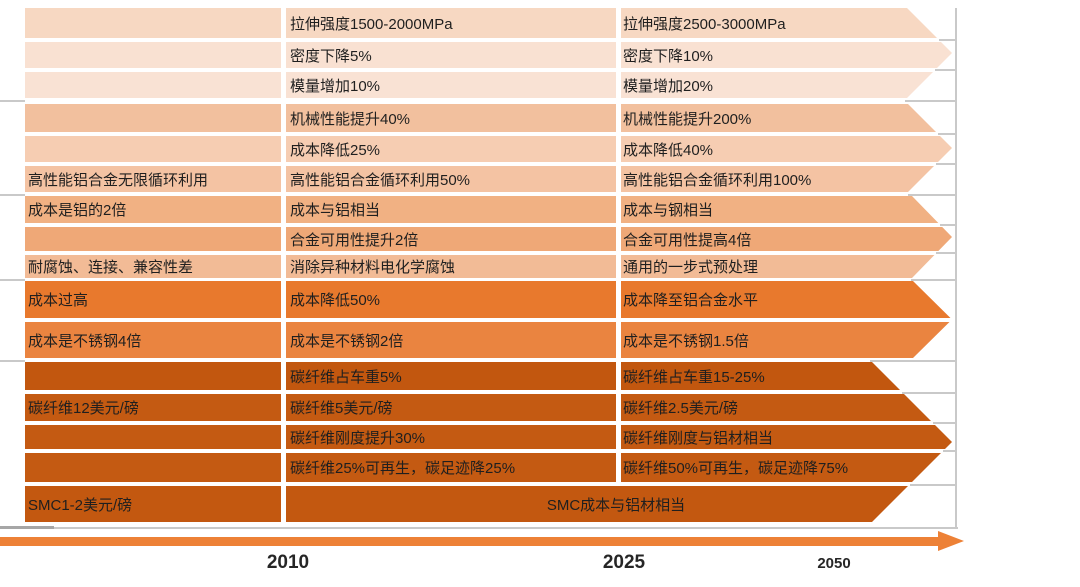 The image size is (1080, 587). What do you see at coordinates (668, 210) in the screenshot?
I see `cell-2025: 成本与钢相当` at bounding box center [668, 210].